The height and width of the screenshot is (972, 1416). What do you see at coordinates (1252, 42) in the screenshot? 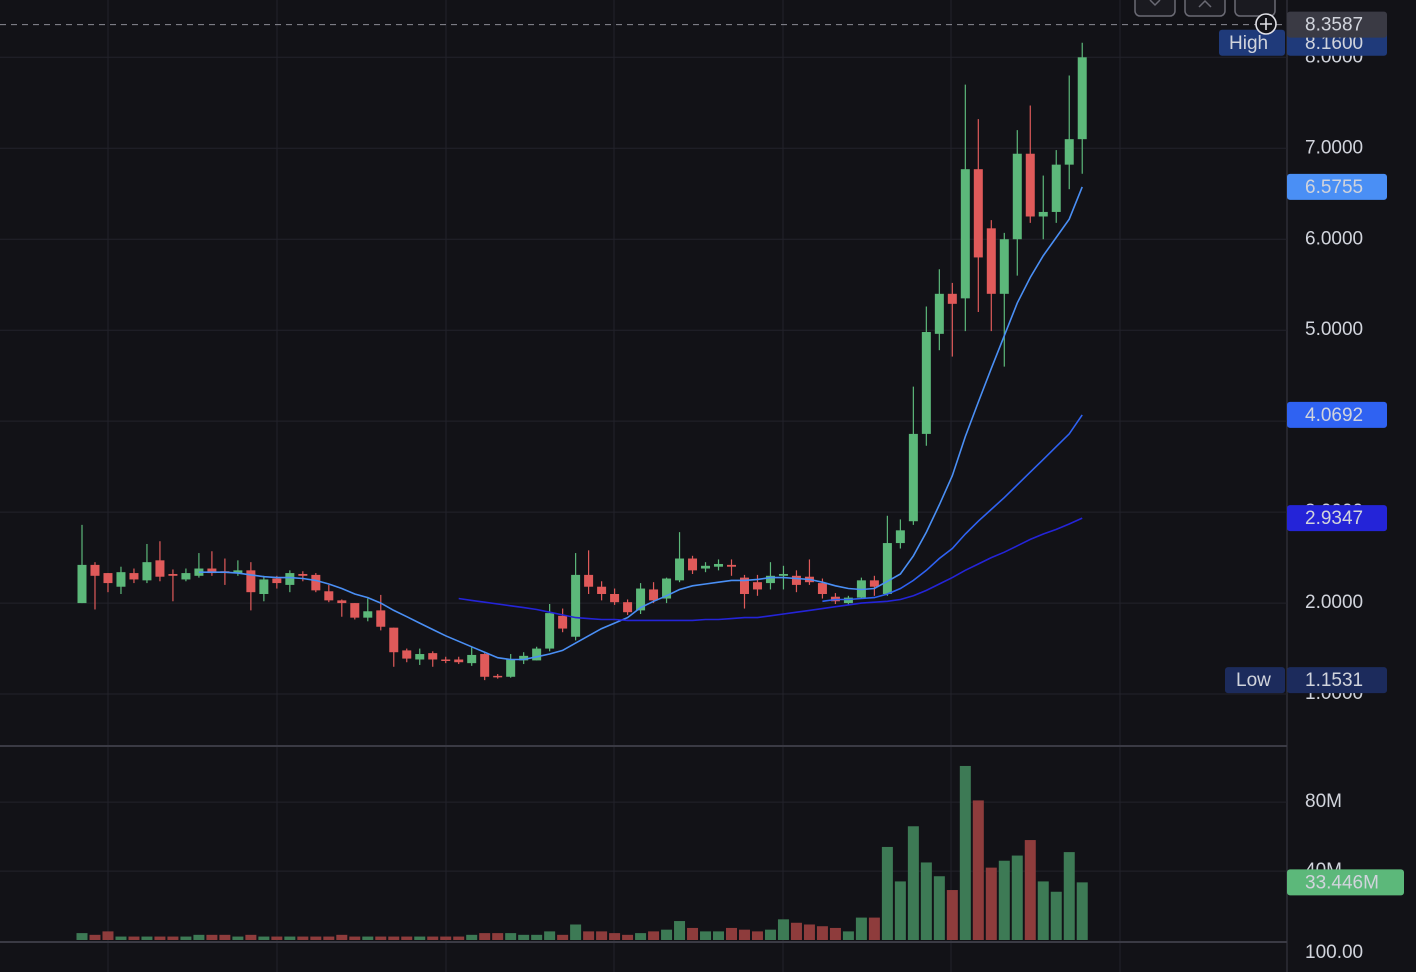
I see `high-label-bg` at bounding box center [1252, 42].